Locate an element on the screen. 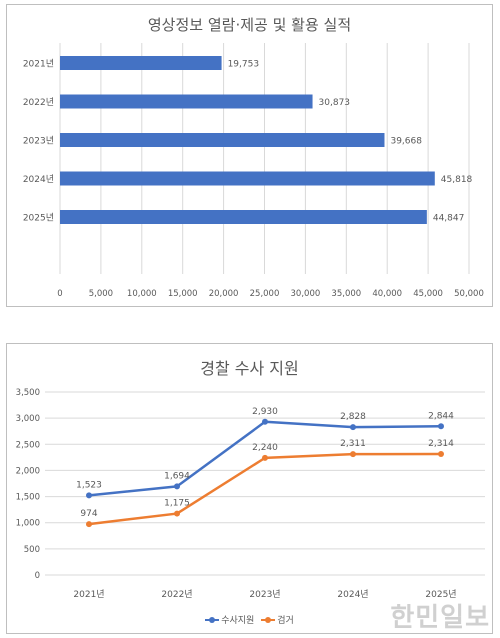 Image resolution: width=500 pixels, height=638 pixels. x-tick-label: 40,000 is located at coordinates (387, 294).